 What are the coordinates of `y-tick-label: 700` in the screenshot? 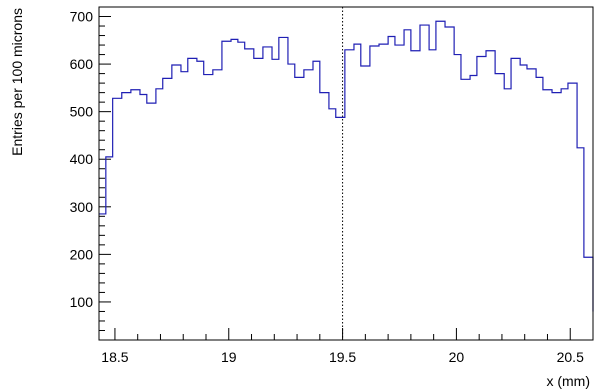 It's located at (82, 17).